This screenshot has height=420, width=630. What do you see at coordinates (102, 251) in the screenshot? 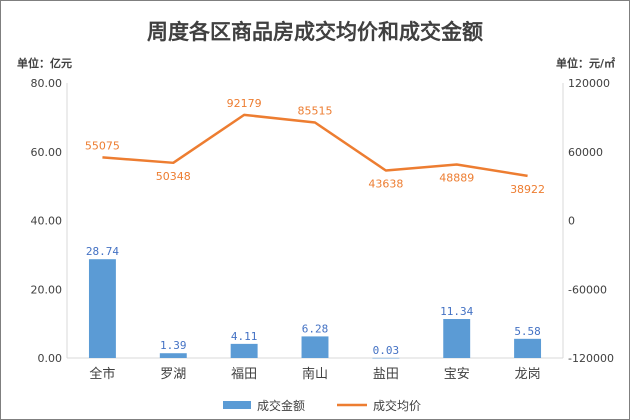
I see `bar-data-label: 28.74` at bounding box center [102, 251].